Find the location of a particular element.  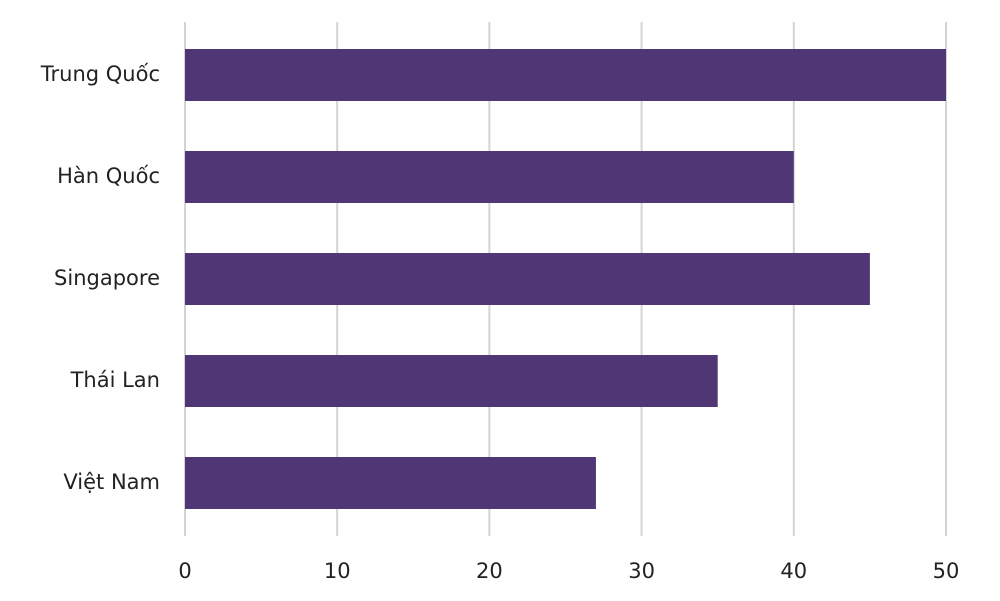

x-tick-label: 50 is located at coordinates (946, 571).